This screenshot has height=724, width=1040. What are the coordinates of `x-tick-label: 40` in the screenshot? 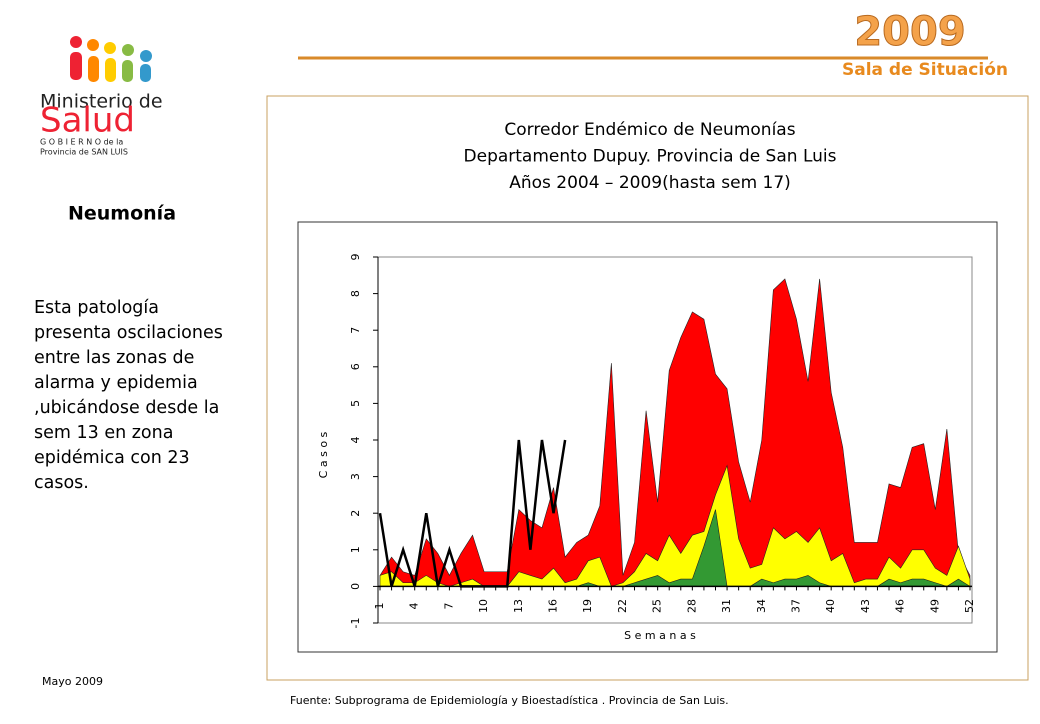 It's located at (830, 606).